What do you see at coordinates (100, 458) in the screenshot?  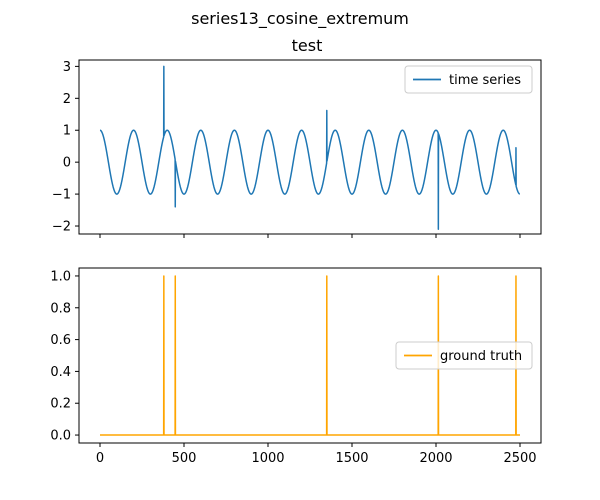 I see `x-tick-label: 0` at bounding box center [100, 458].